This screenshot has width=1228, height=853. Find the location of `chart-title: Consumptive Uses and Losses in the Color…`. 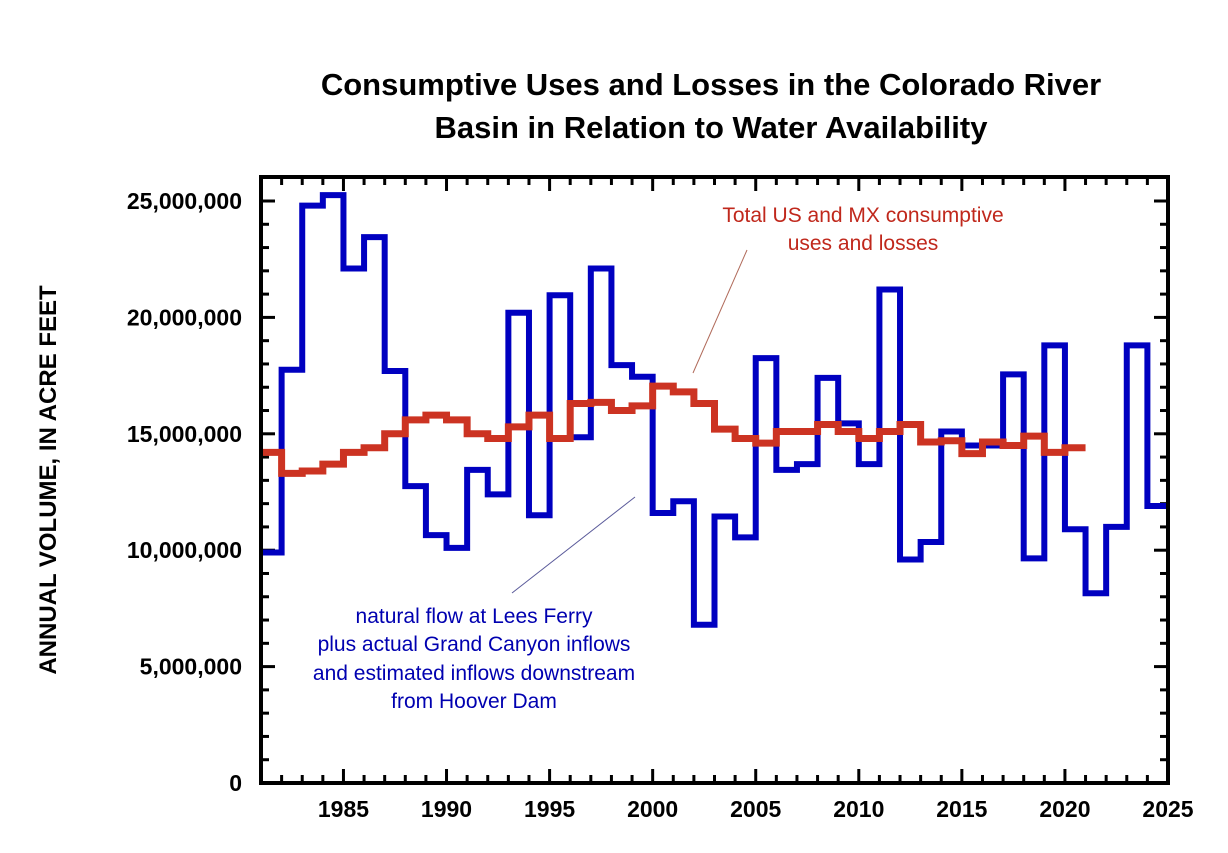

chart-title: Consumptive Uses and Losses in the Color… is located at coordinates (711, 106).